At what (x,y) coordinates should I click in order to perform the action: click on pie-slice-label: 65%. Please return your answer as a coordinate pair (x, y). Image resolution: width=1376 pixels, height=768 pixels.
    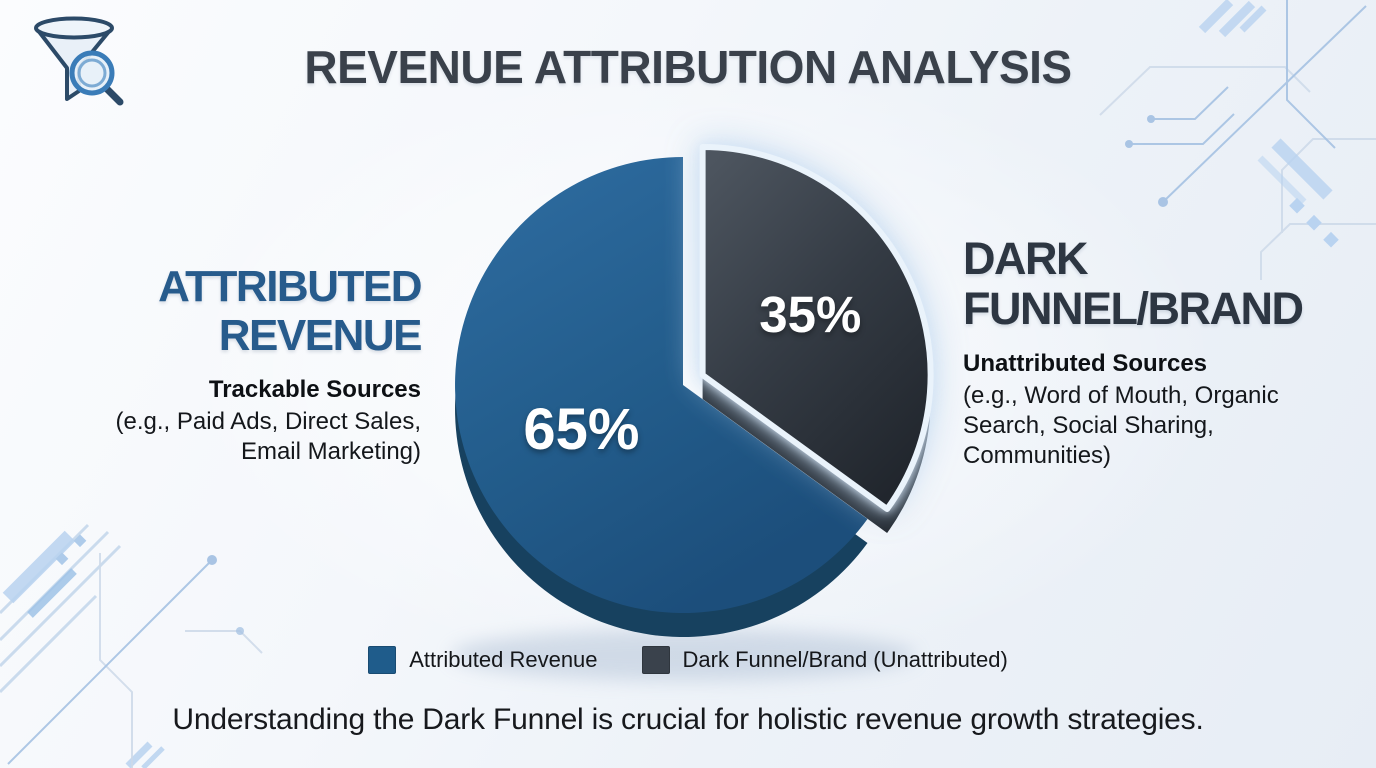
    Looking at the image, I should click on (581, 429).